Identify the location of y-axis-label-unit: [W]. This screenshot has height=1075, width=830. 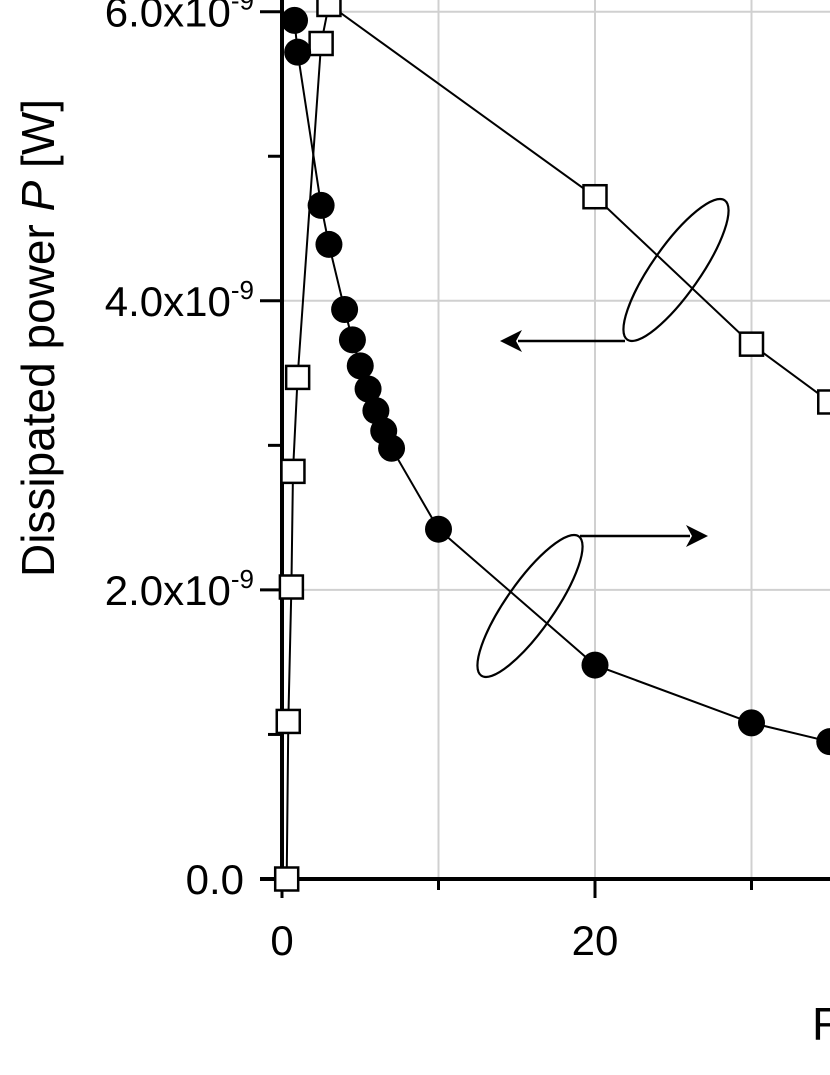
(38, 140).